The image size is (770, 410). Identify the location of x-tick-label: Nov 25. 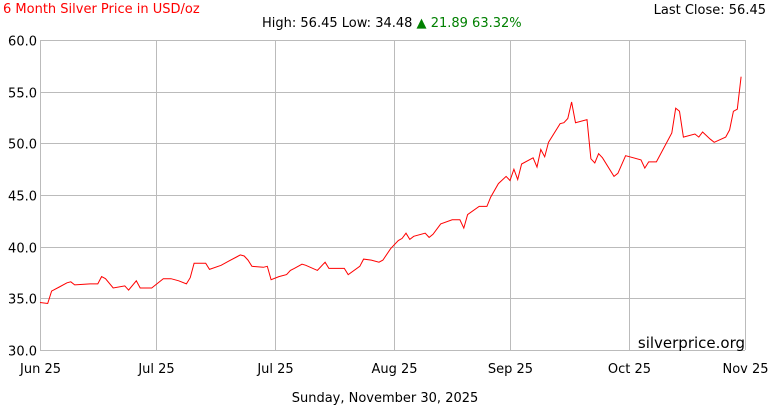
(745, 369).